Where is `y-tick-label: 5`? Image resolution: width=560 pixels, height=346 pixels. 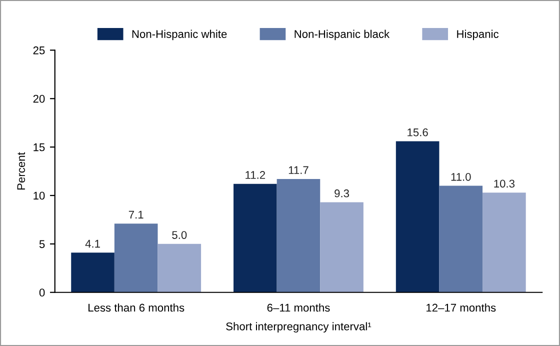
y-tick-label: 5 is located at coordinates (42, 244).